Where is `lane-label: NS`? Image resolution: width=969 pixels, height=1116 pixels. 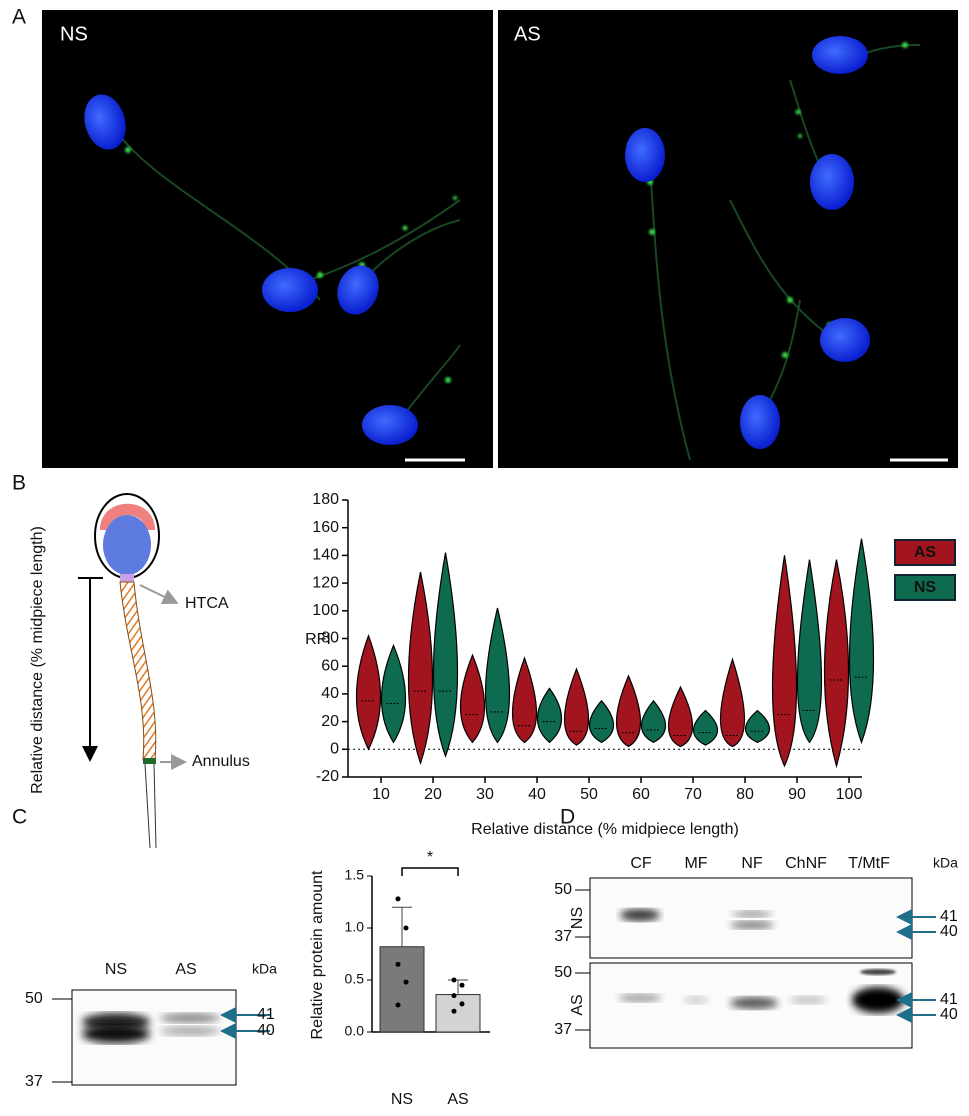 lane-label: NS is located at coordinates (116, 969).